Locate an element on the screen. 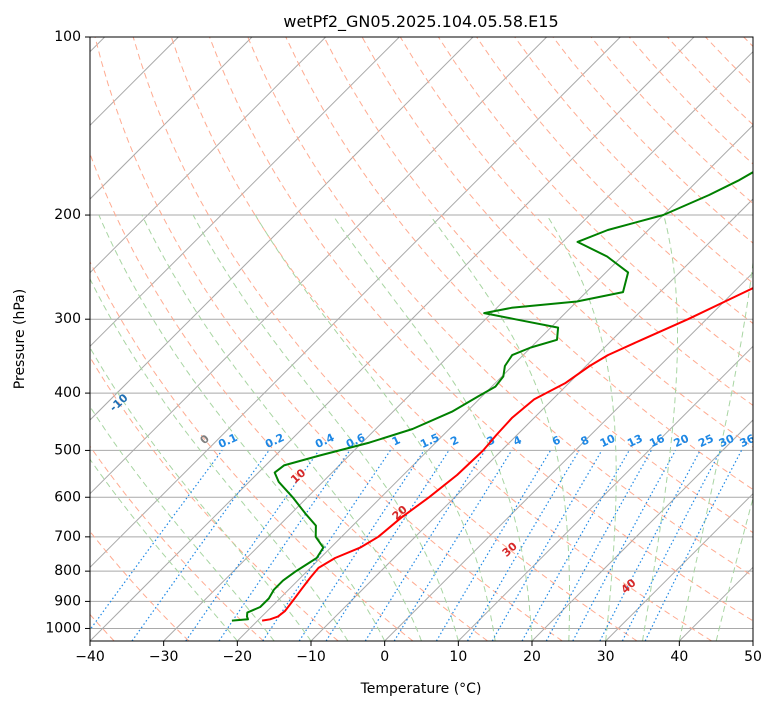  y-tick-label: 600 is located at coordinates (67, 497).